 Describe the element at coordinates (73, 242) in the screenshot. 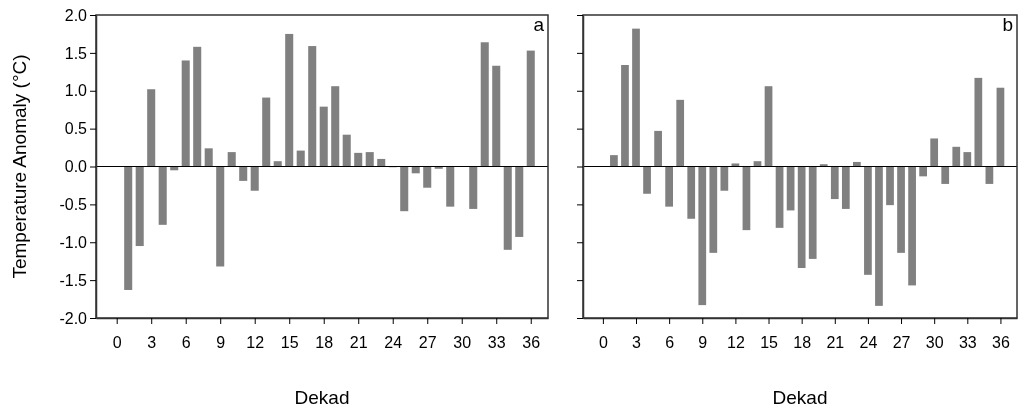

I see `y-tick-label: -1.0` at that location.